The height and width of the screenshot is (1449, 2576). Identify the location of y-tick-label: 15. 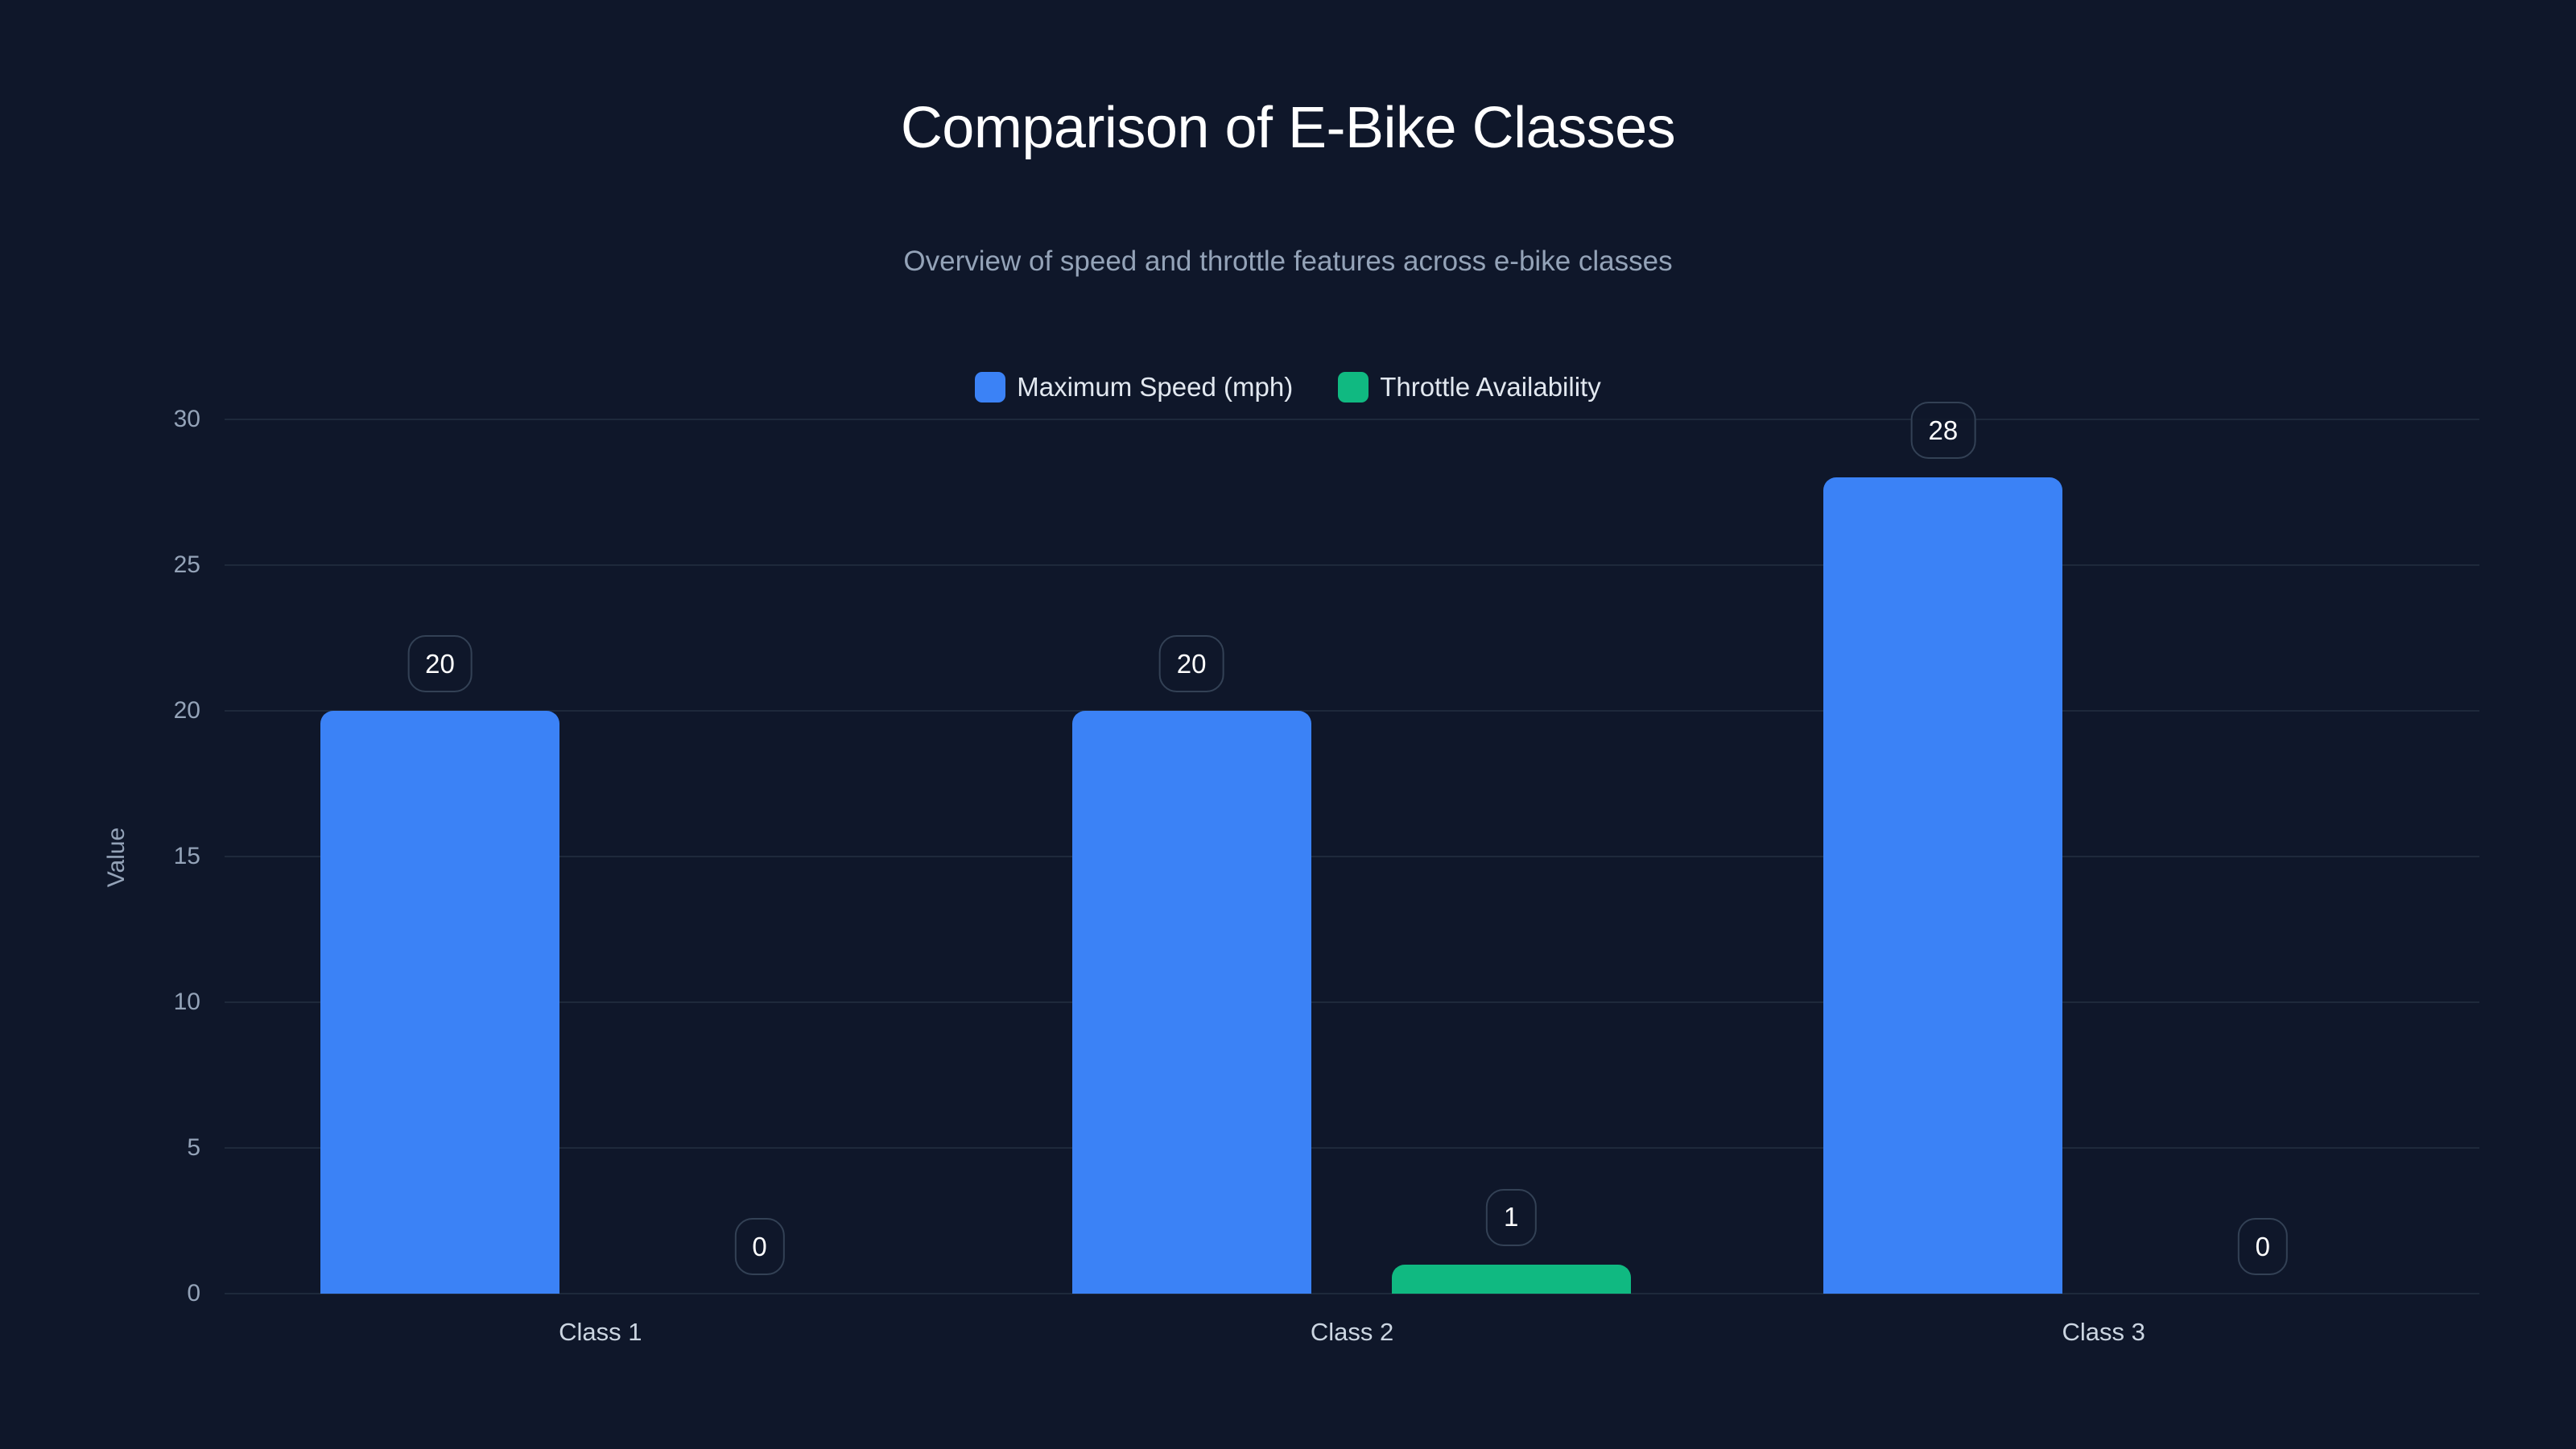
(186, 856).